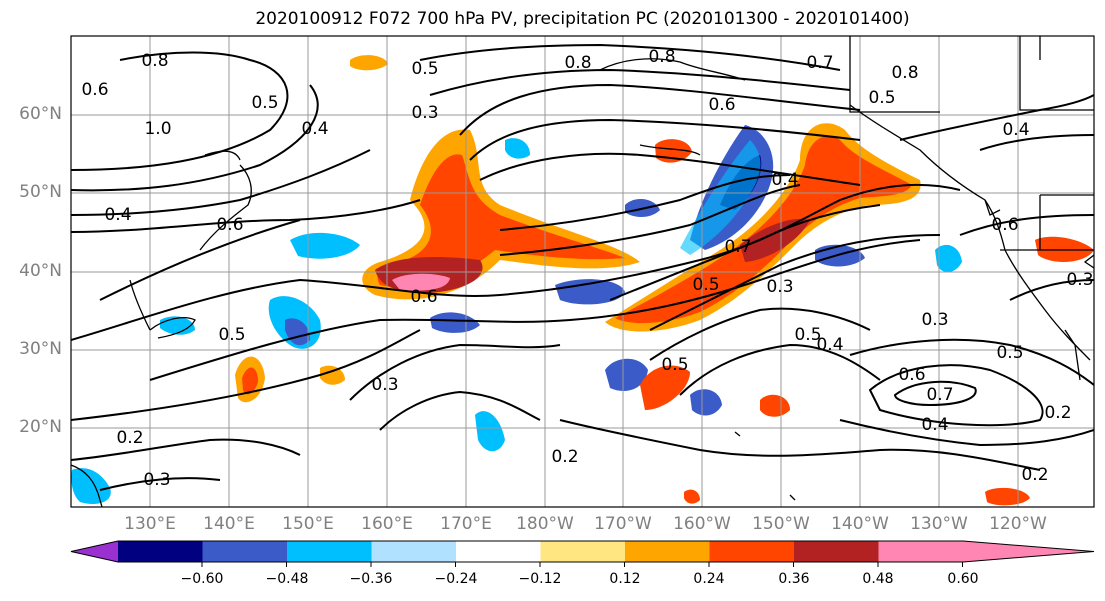  Describe the element at coordinates (287, 579) in the screenshot. I see `colorbar-tick-label: −0.48` at that location.